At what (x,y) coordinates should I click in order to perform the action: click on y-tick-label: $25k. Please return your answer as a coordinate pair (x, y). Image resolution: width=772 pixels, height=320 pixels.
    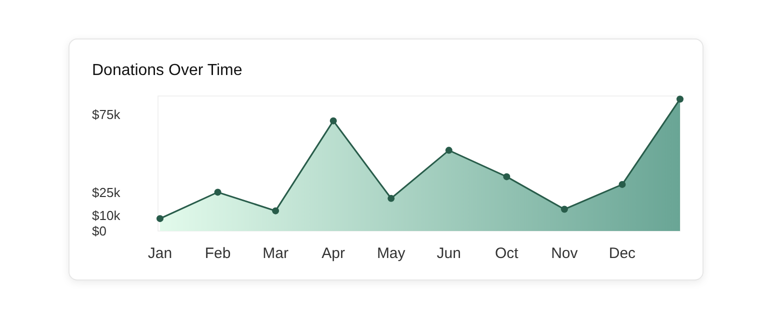
    Looking at the image, I should click on (106, 192).